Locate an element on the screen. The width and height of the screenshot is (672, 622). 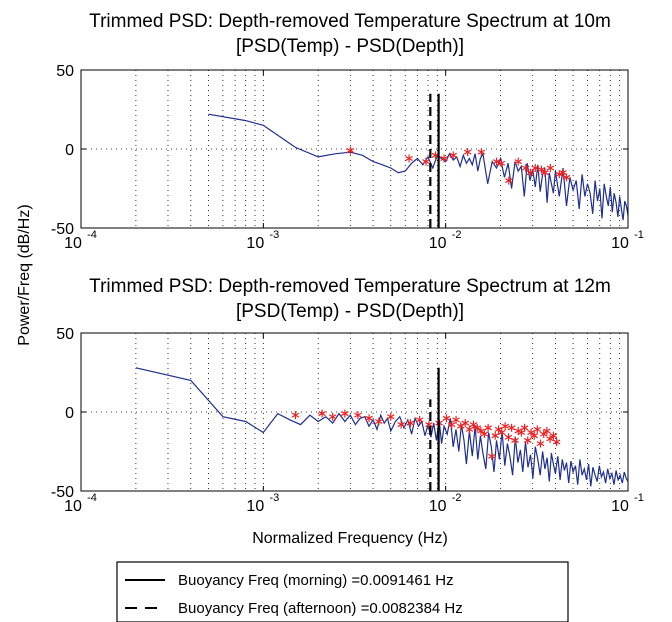
legend-entry-morning: Buoyancy Freq (morning) =0.0091461 Hz is located at coordinates (316, 580).